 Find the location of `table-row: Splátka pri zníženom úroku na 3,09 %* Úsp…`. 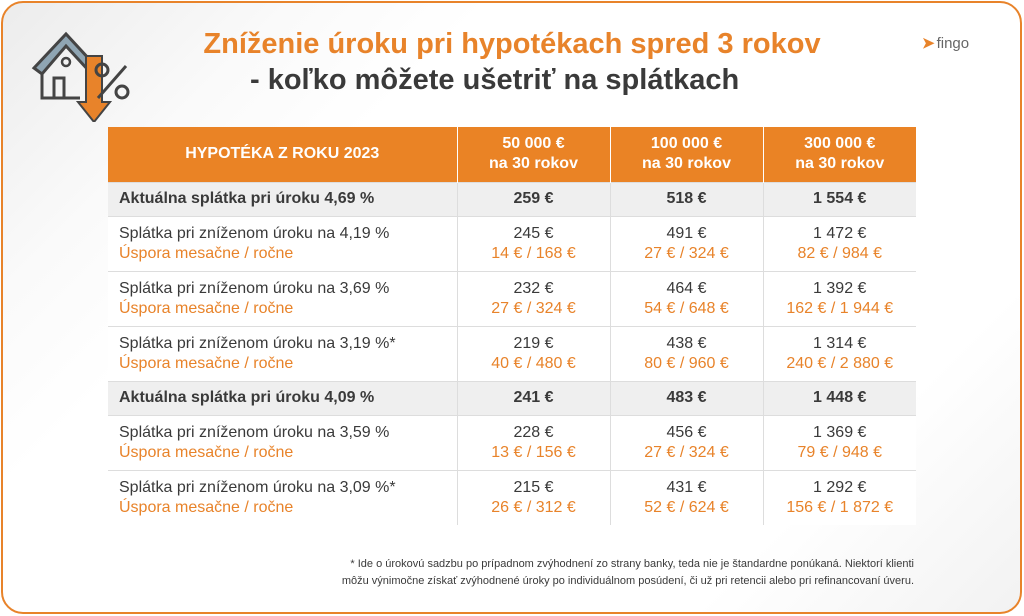

table-row: Splátka pri zníženom úroku na 3,09 %* Úsp… is located at coordinates (512, 497).